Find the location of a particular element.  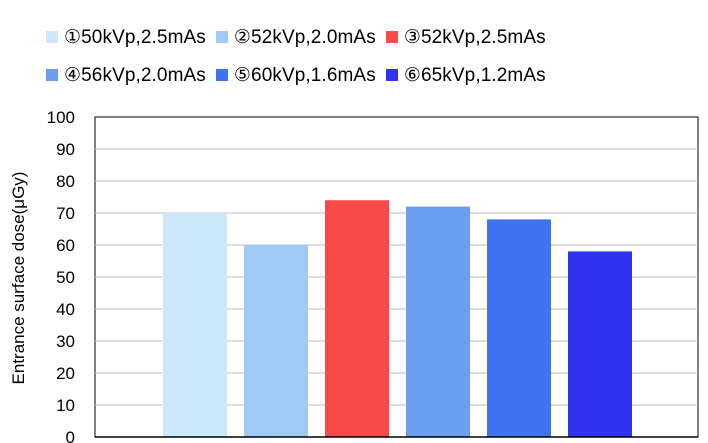

y-tick-label: 100 is located at coordinates (61, 117).